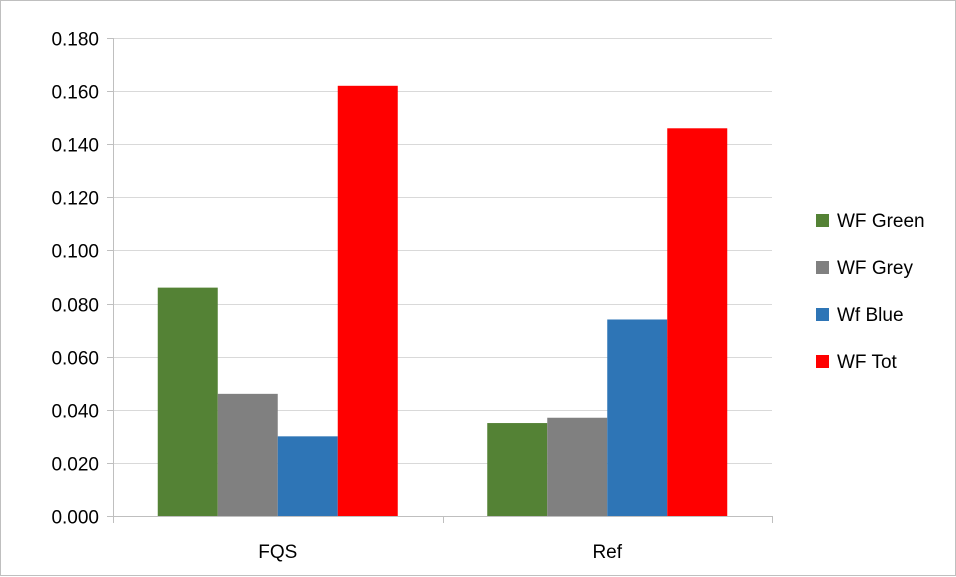 This screenshot has width=956, height=577. I want to click on legend-label: Wf Blue, so click(870, 315).